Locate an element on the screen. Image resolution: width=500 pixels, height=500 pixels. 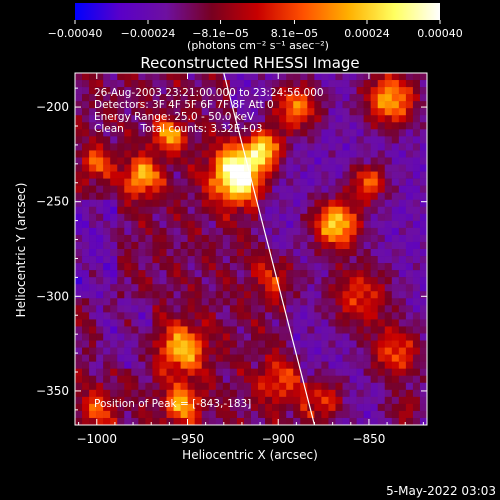
x-tick-label: −1000 is located at coordinates (96, 439).